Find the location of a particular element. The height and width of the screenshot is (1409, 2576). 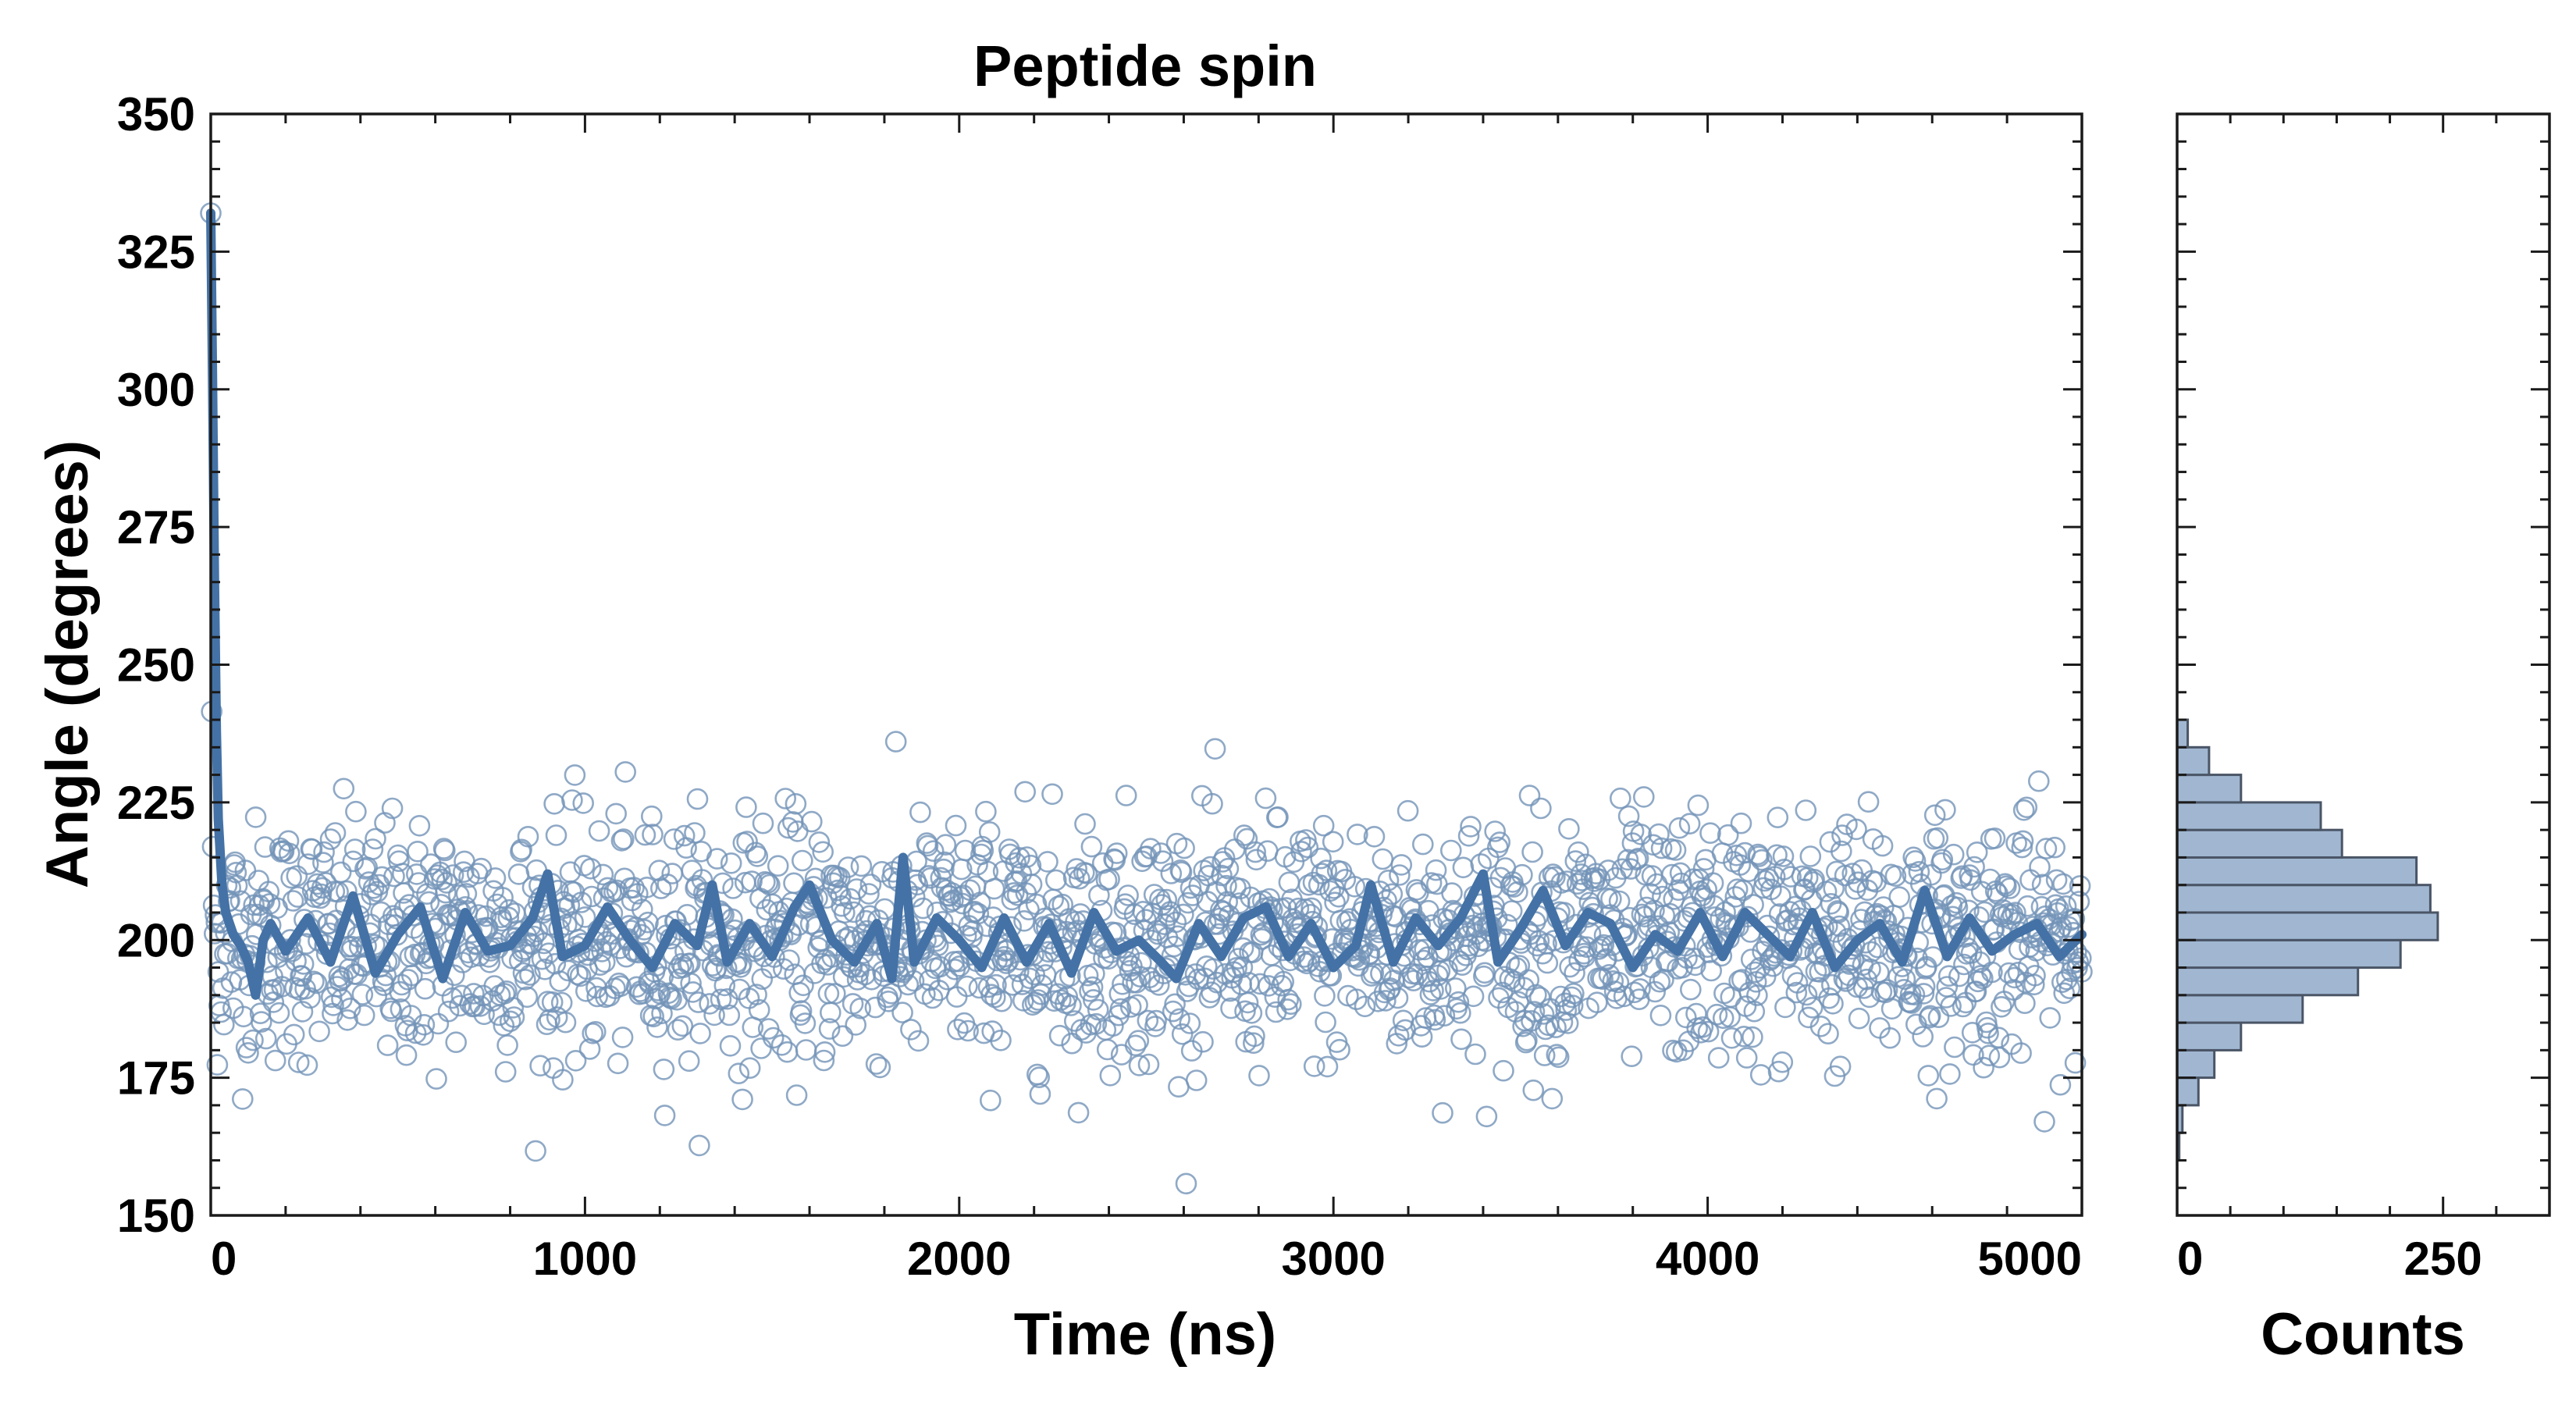

x-tick-label: 4000 is located at coordinates (1707, 1259).